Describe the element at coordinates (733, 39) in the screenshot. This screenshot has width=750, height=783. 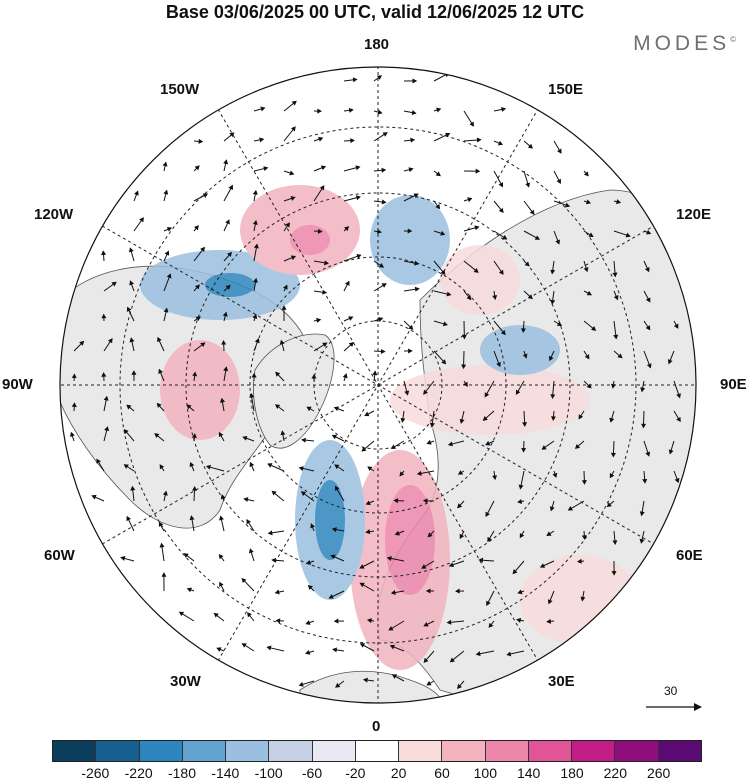
I see `brand-mark: ©` at that location.